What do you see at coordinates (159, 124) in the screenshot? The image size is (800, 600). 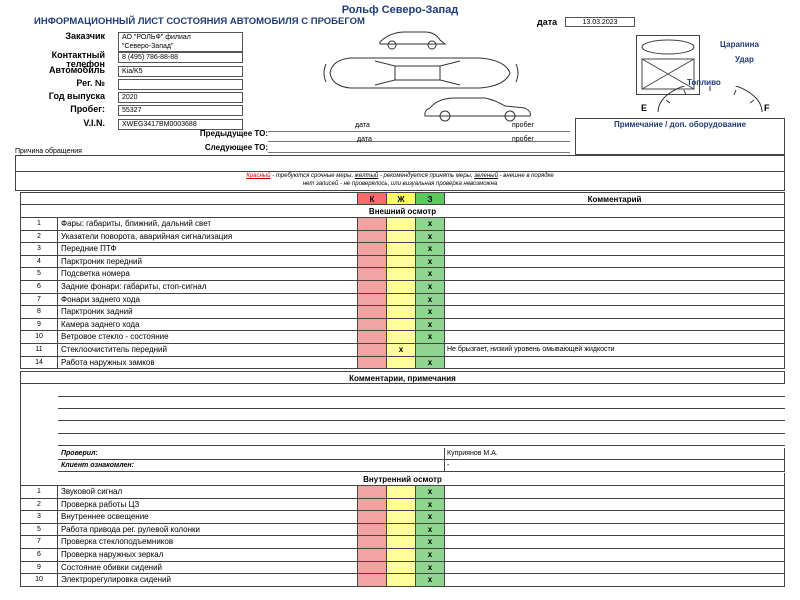 I see `field-value: XWEG3417BM0003688` at bounding box center [159, 124].